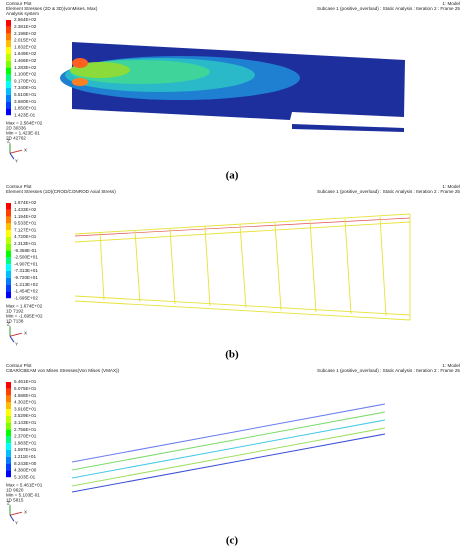 The image size is (464, 550). What do you see at coordinates (23, 494) in the screenshot?
I see `summary: Min = 5.103E-01` at bounding box center [23, 494].